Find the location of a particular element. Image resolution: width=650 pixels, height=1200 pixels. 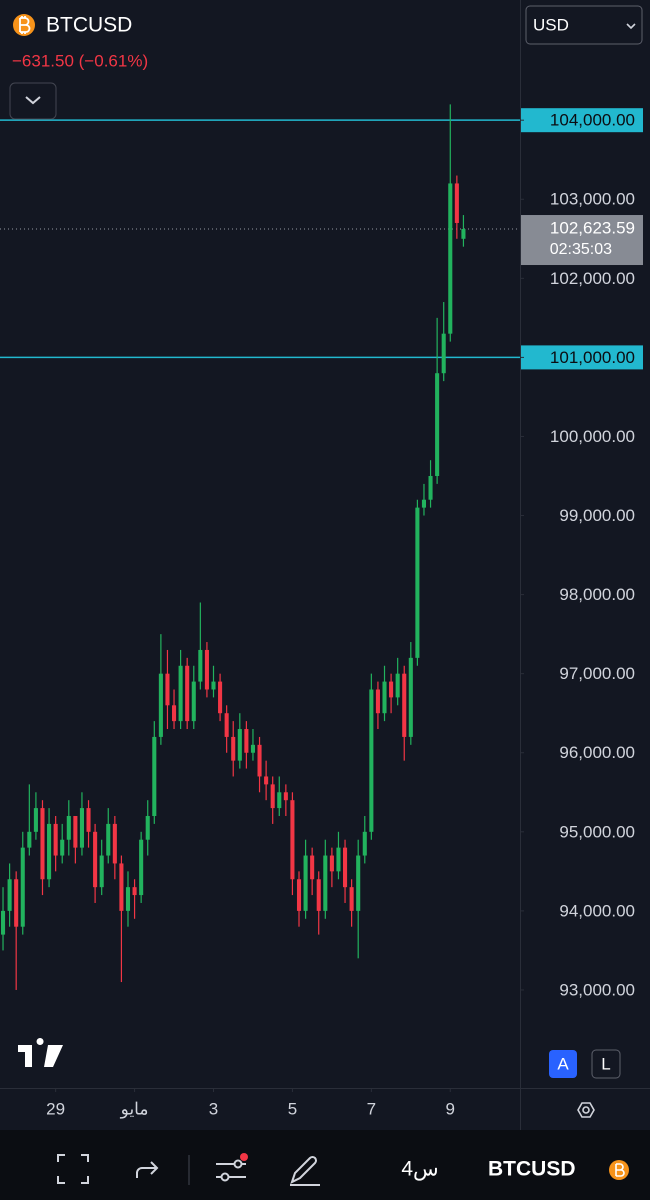

bitcoin-glyph is located at coordinates (620, 1170).